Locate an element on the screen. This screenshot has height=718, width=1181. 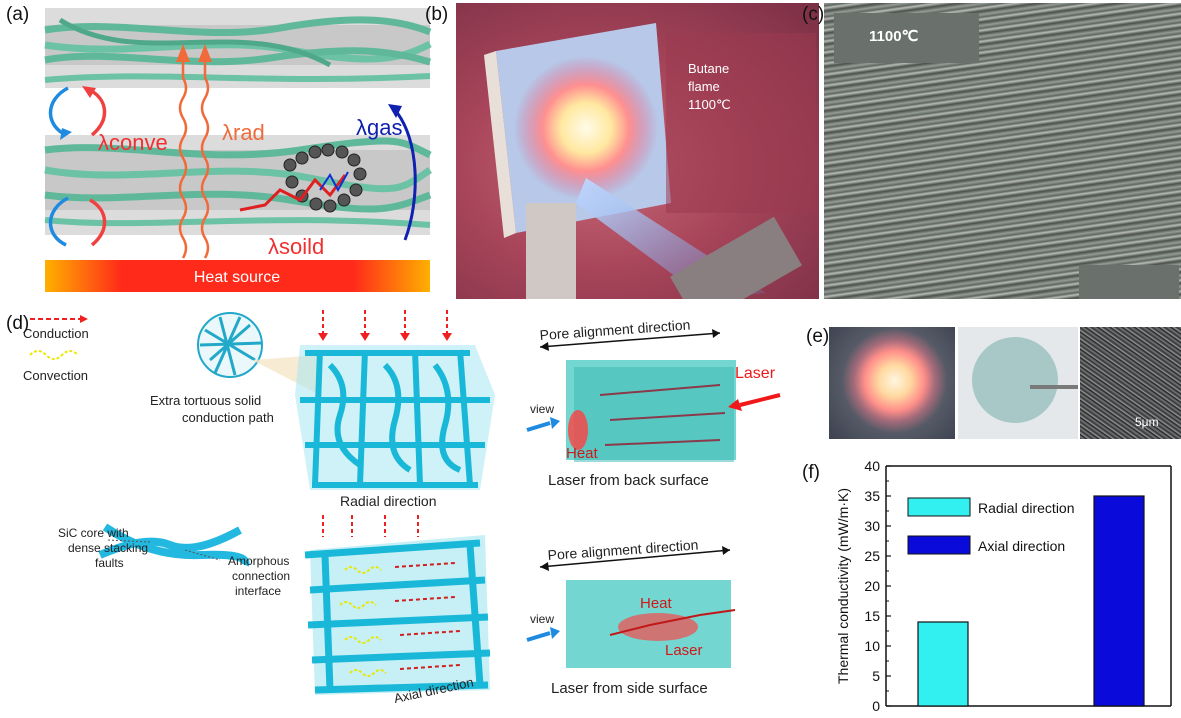
flame-caption-3: 1100℃ is located at coordinates (709, 104).